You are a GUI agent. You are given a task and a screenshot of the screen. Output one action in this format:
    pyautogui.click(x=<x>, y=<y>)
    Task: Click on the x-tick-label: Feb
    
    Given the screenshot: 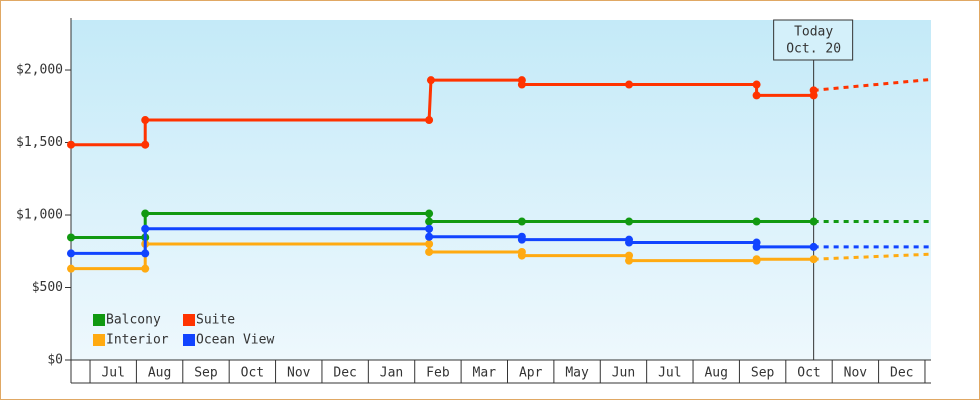 What is the action you would take?
    pyautogui.click(x=438, y=373)
    